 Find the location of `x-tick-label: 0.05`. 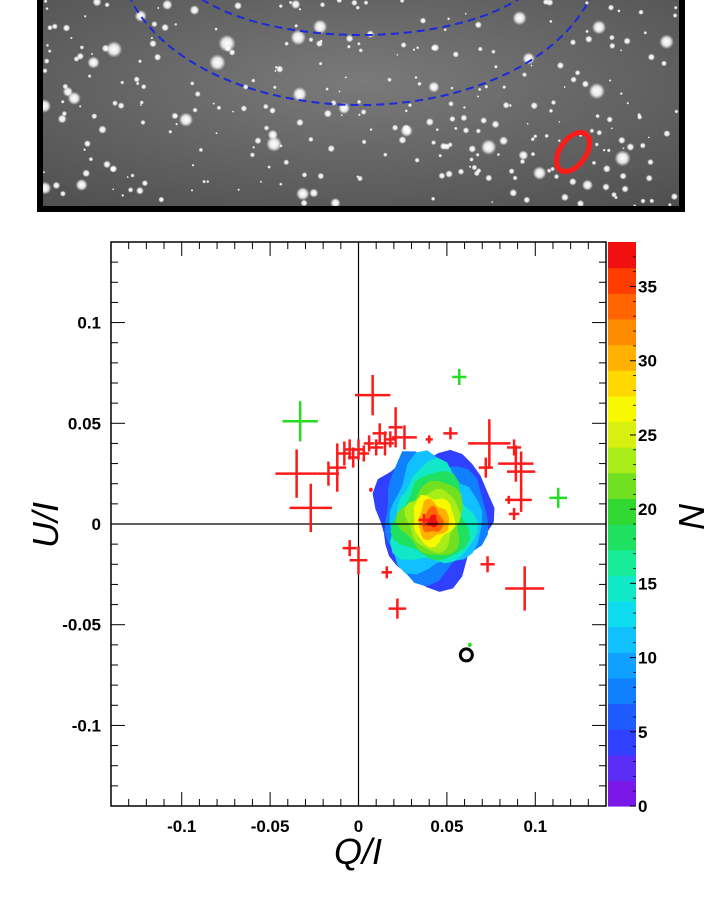

x-tick-label: 0.05 is located at coordinates (446, 826).